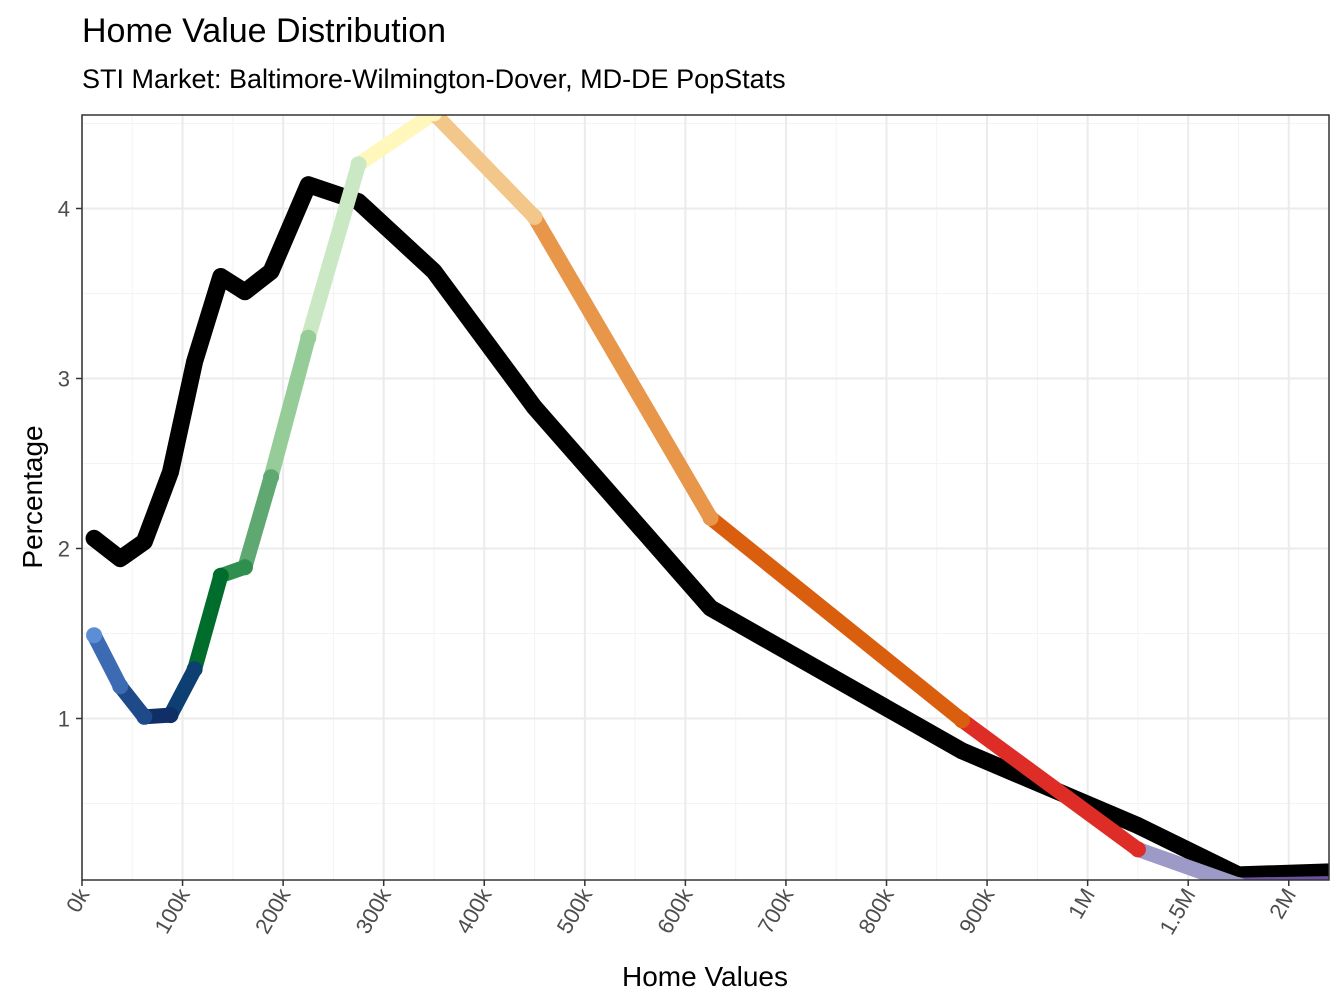 Image resolution: width=1344 pixels, height=1008 pixels. Describe the element at coordinates (374, 910) in the screenshot. I see `x-tick-label: 300k` at that location.